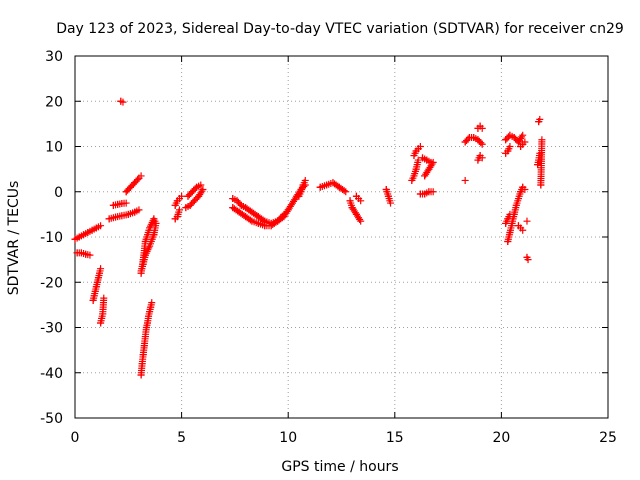 This screenshot has height=480, width=640. What do you see at coordinates (395, 438) in the screenshot?
I see `x-tick-label: 15` at bounding box center [395, 438].